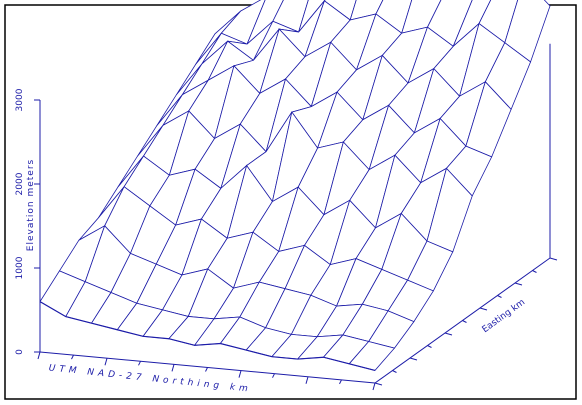 Image resolution: width=582 pixels, height=405 pixels. What do you see at coordinates (20, 99) in the screenshot?
I see `z-tick-label: 3000` at bounding box center [20, 99].